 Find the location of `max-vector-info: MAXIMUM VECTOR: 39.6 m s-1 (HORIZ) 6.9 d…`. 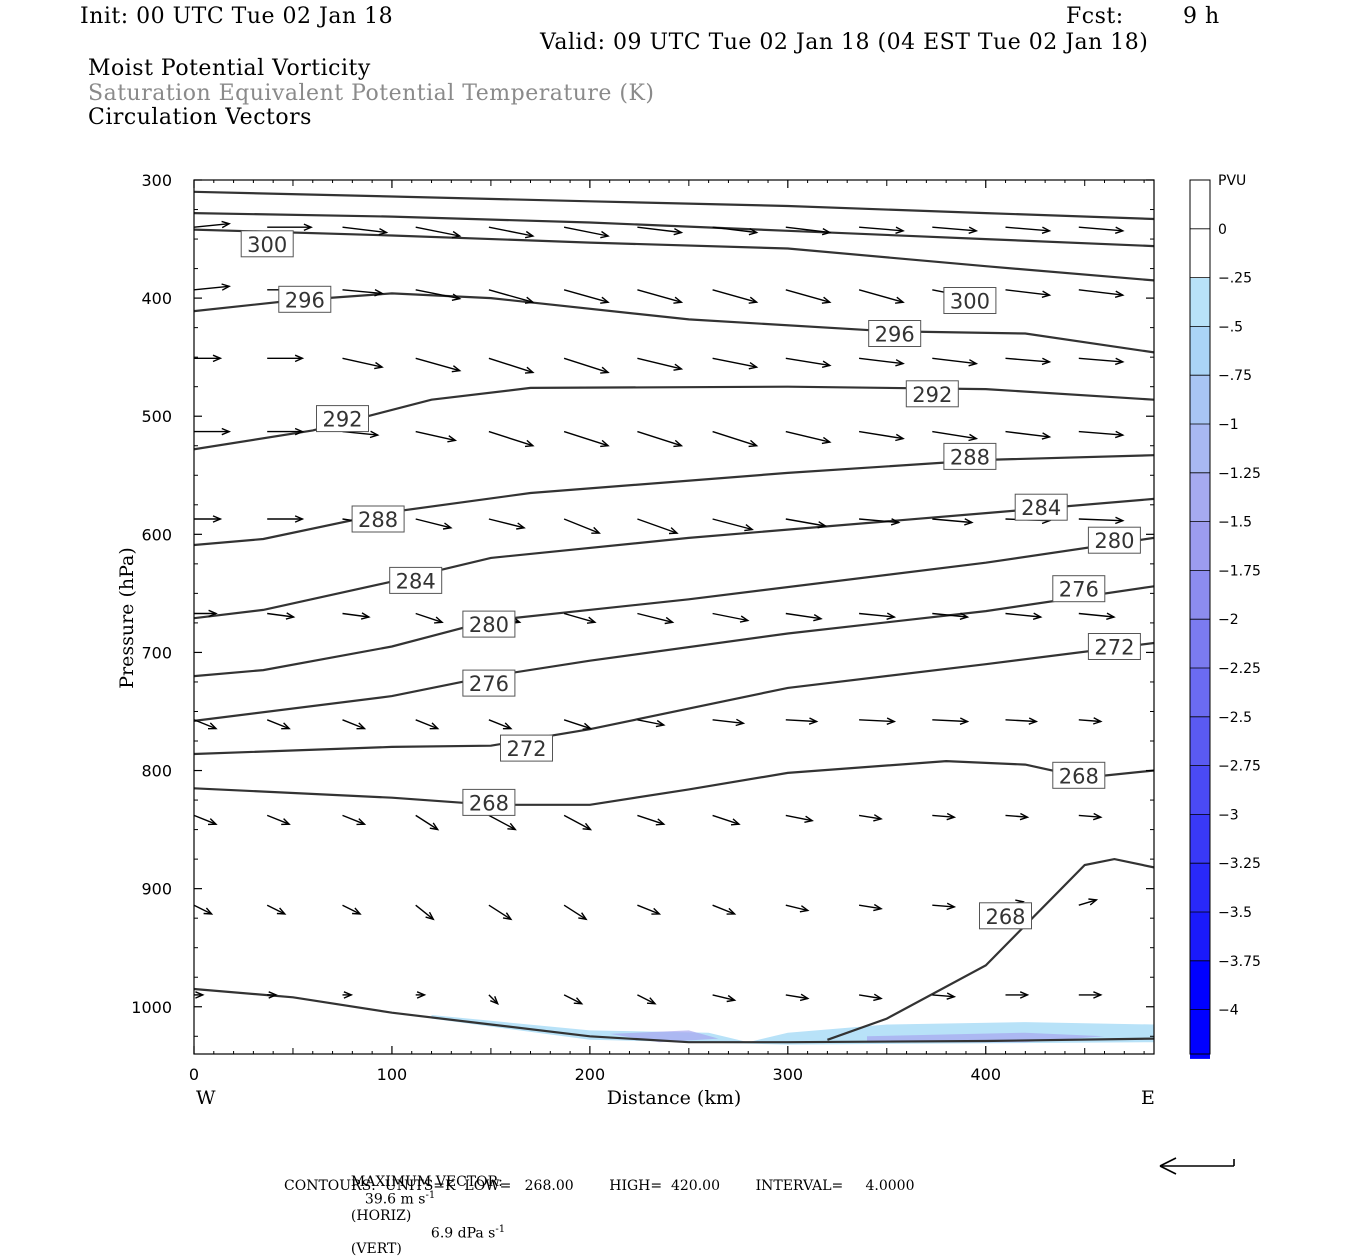

max-vector-info: MAXIMUM VECTOR: 39.6 m s-1 (HORIZ) 6.9 d… is located at coordinates (423, 1207).